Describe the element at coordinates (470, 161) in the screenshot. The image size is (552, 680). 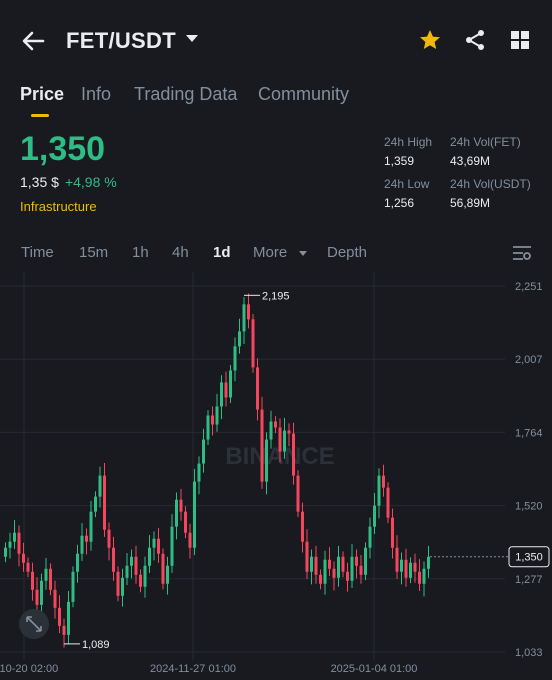
I see `vol-fet-value: 43,69M` at that location.